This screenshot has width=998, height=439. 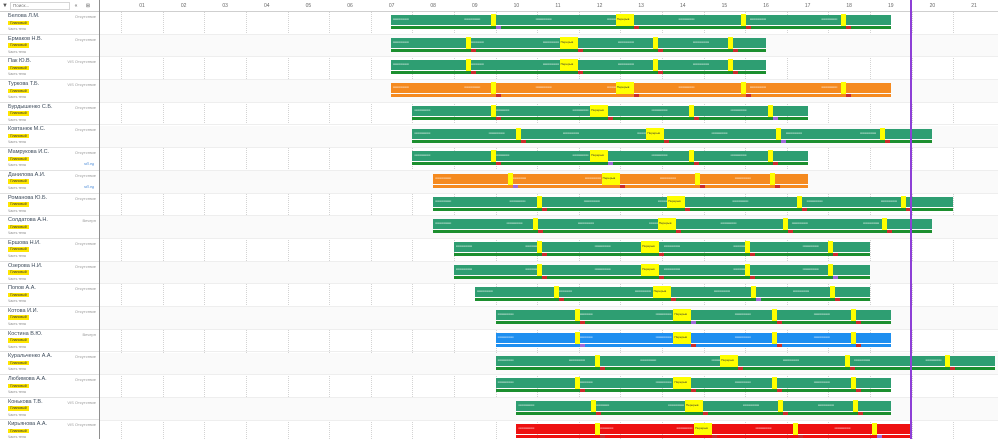 I want to click on employee-row: Белова Л.М. Отсутствие Плановый Часть тела, so click(x=49, y=23).